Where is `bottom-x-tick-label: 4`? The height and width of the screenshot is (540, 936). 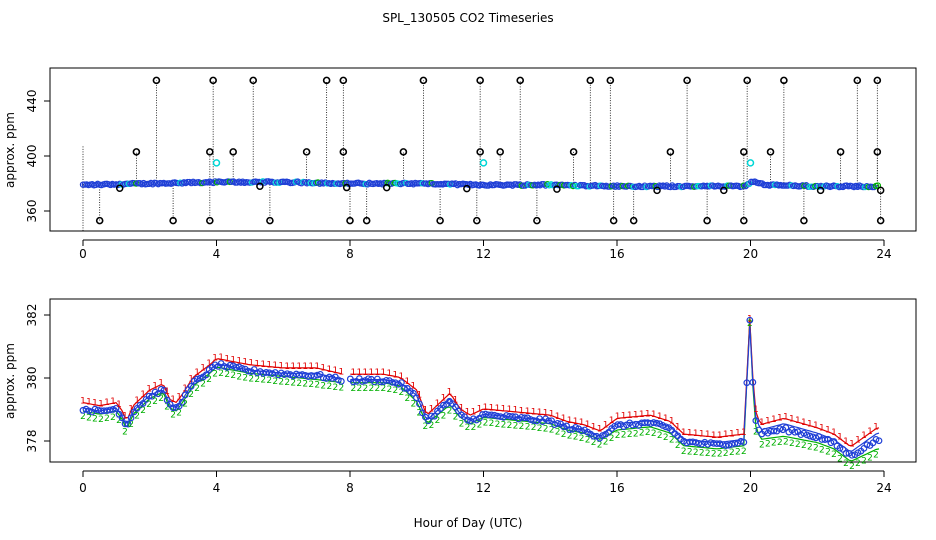
bottom-x-tick-label: 4 is located at coordinates (217, 488).